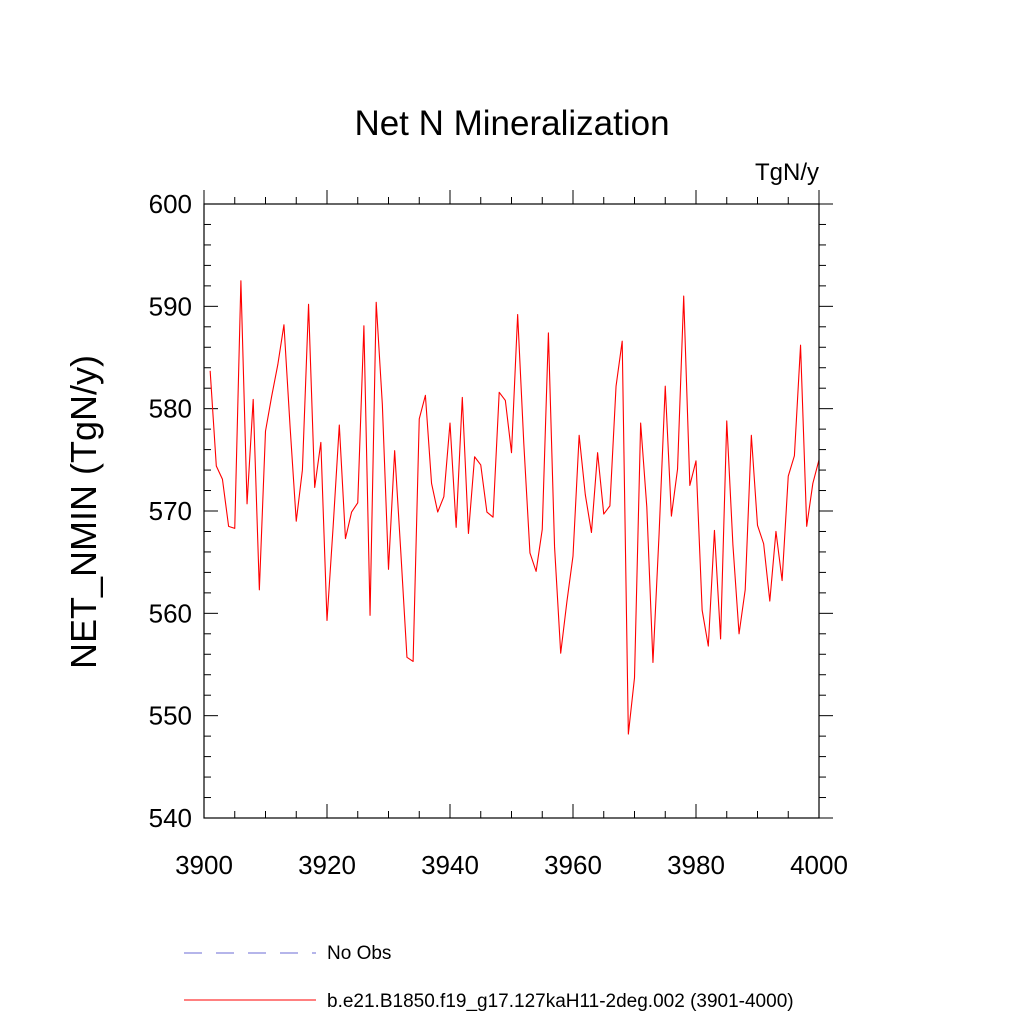  Describe the element at coordinates (170, 613) in the screenshot. I see `y-tick-label: 560` at that location.